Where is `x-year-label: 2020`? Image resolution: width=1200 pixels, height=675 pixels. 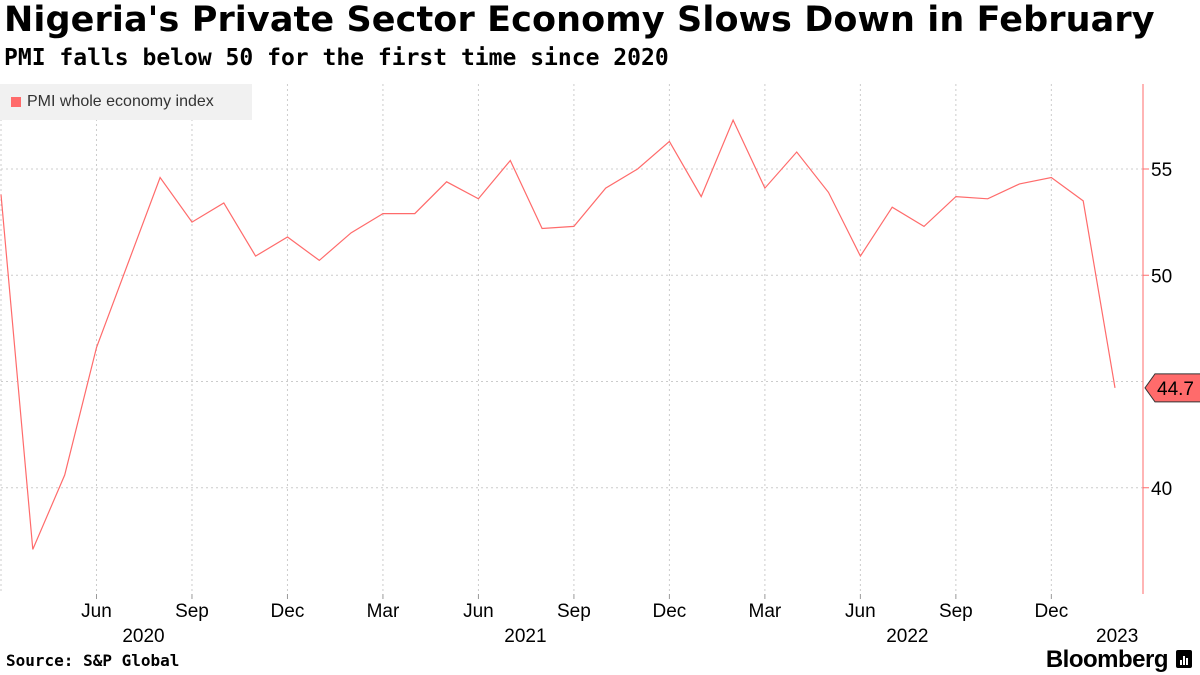
x-year-label: 2020 is located at coordinates (143, 636).